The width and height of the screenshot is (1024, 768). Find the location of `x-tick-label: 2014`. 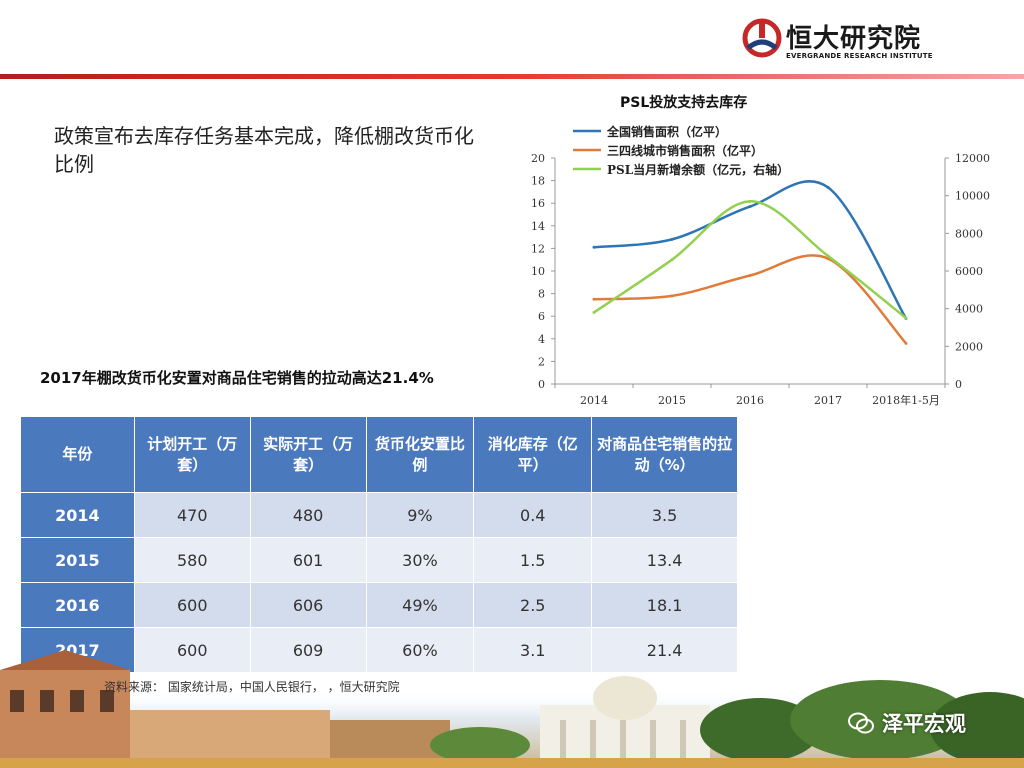

x-tick-label: 2014 is located at coordinates (594, 400).